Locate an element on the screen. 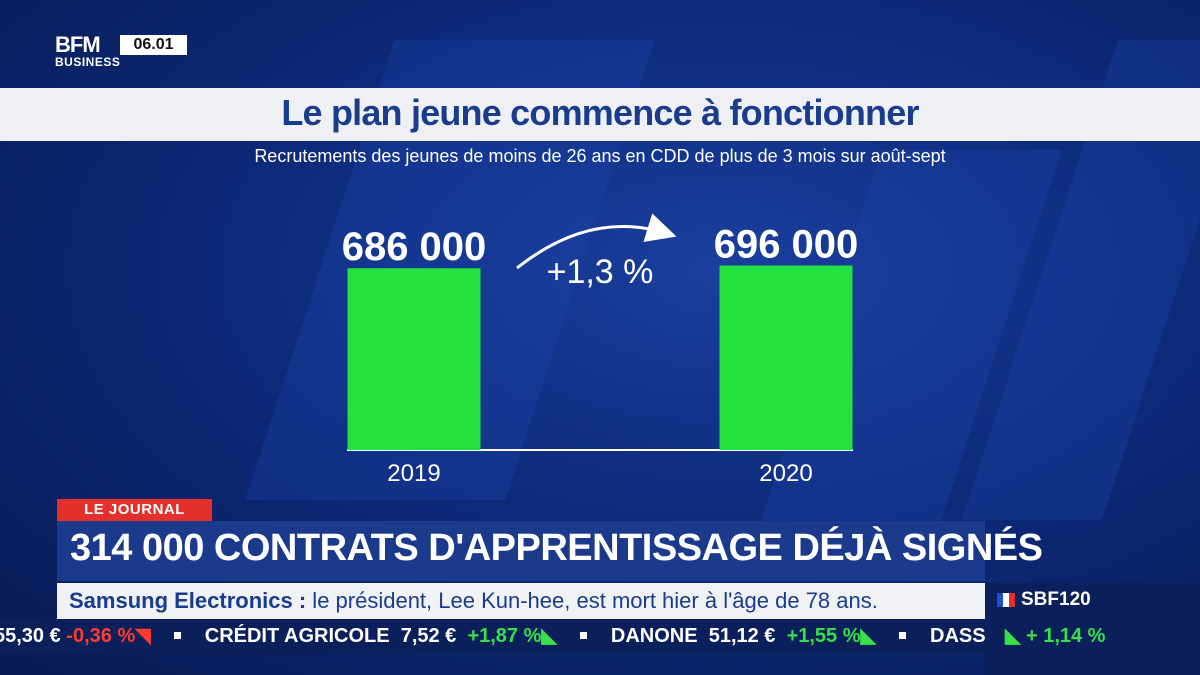  graphic-title: Le plan jeune commence à fonctionner is located at coordinates (600, 112).